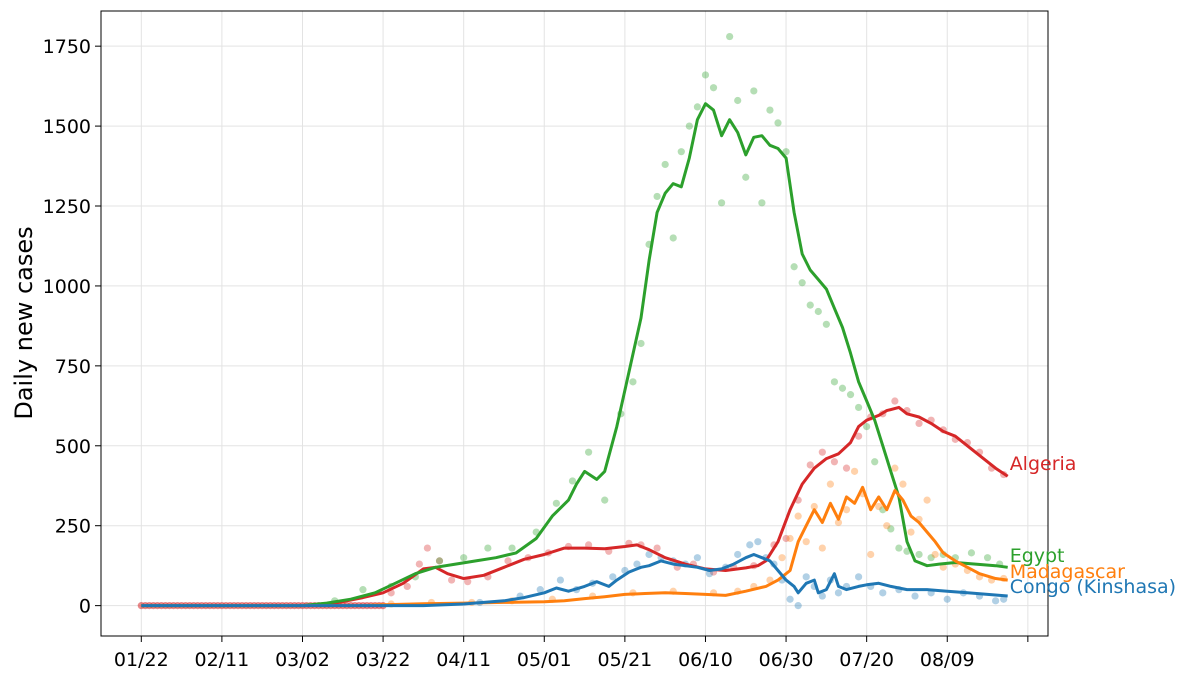 The height and width of the screenshot is (675, 1200). I want to click on congo-kinshasa-line, so click(574, 580).